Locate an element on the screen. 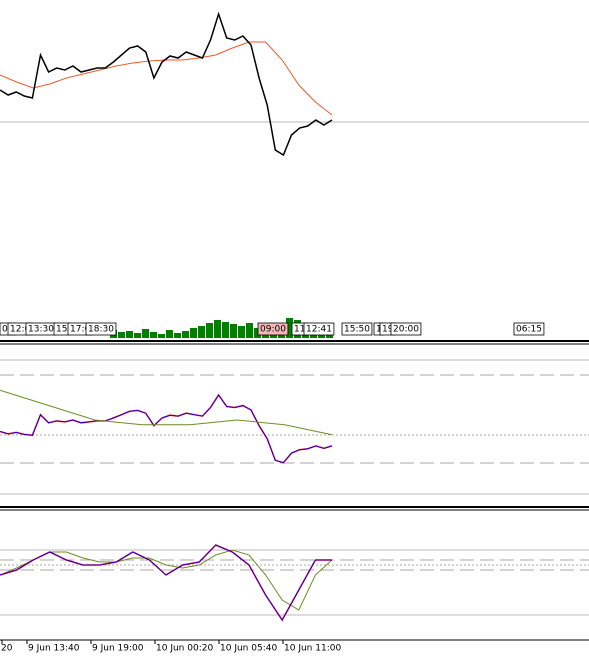  panel2-osc-red is located at coordinates (166, 583).